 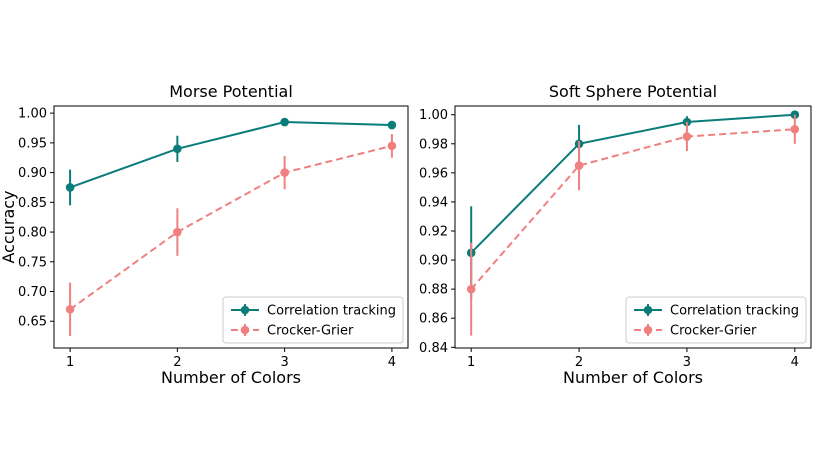 What do you see at coordinates (32, 322) in the screenshot?
I see `y-tick-label: 0.65` at bounding box center [32, 322].